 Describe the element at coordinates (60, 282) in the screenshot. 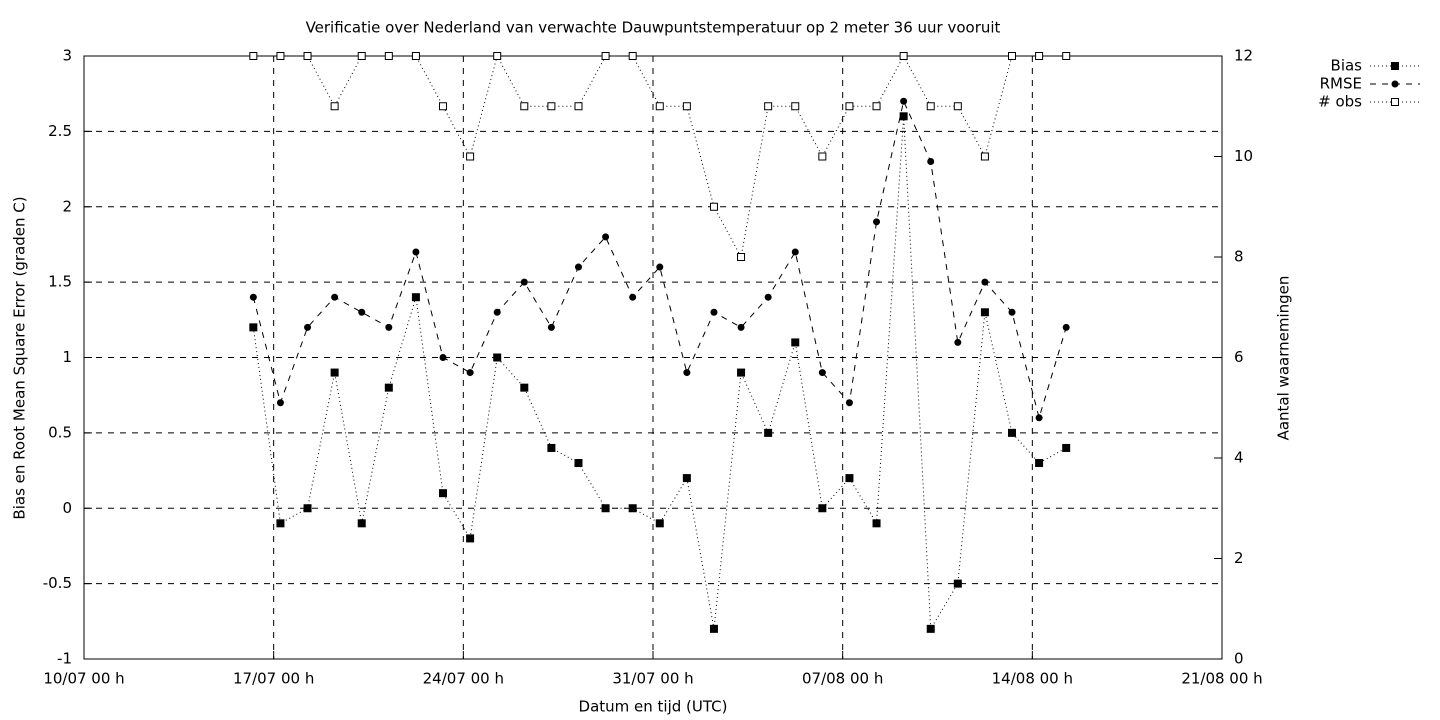

I see `y-tick-label: 1.5` at that location.